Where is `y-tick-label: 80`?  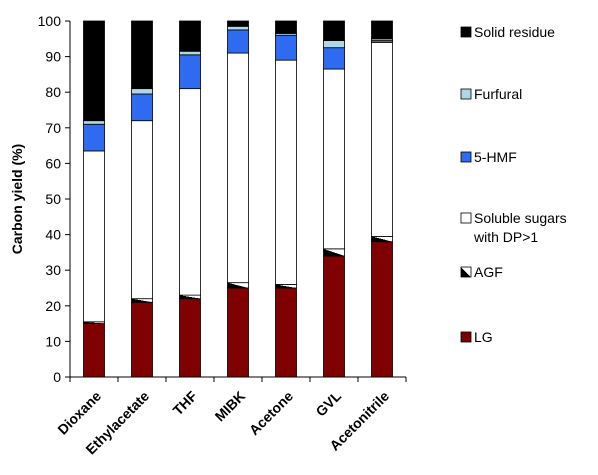 y-tick-label: 80 is located at coordinates (53, 92).